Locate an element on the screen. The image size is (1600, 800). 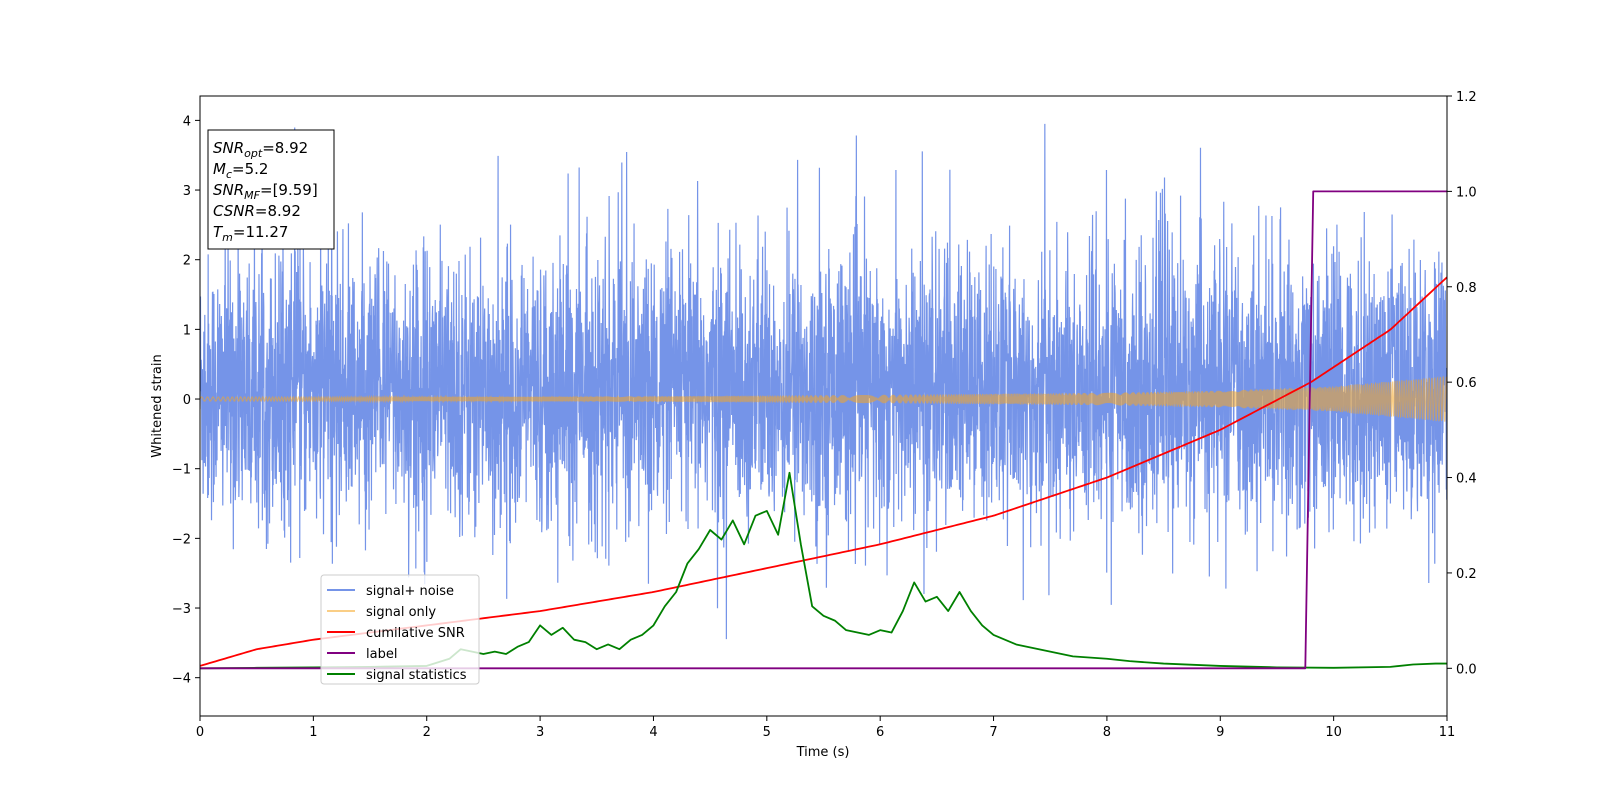
y-axis-left: −4 −3 −2 −1 0 1 2 3 4 is located at coordinates (186, 400).